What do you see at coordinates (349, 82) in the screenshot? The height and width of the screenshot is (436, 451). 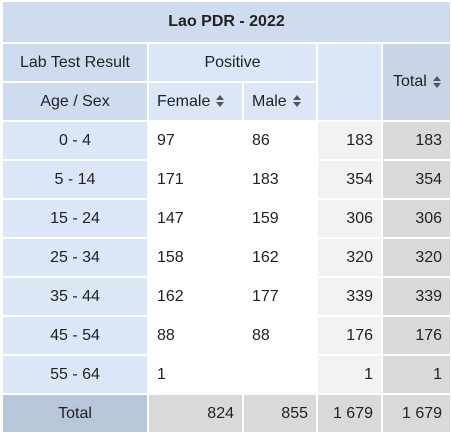 I see `row-total-header` at bounding box center [349, 82].